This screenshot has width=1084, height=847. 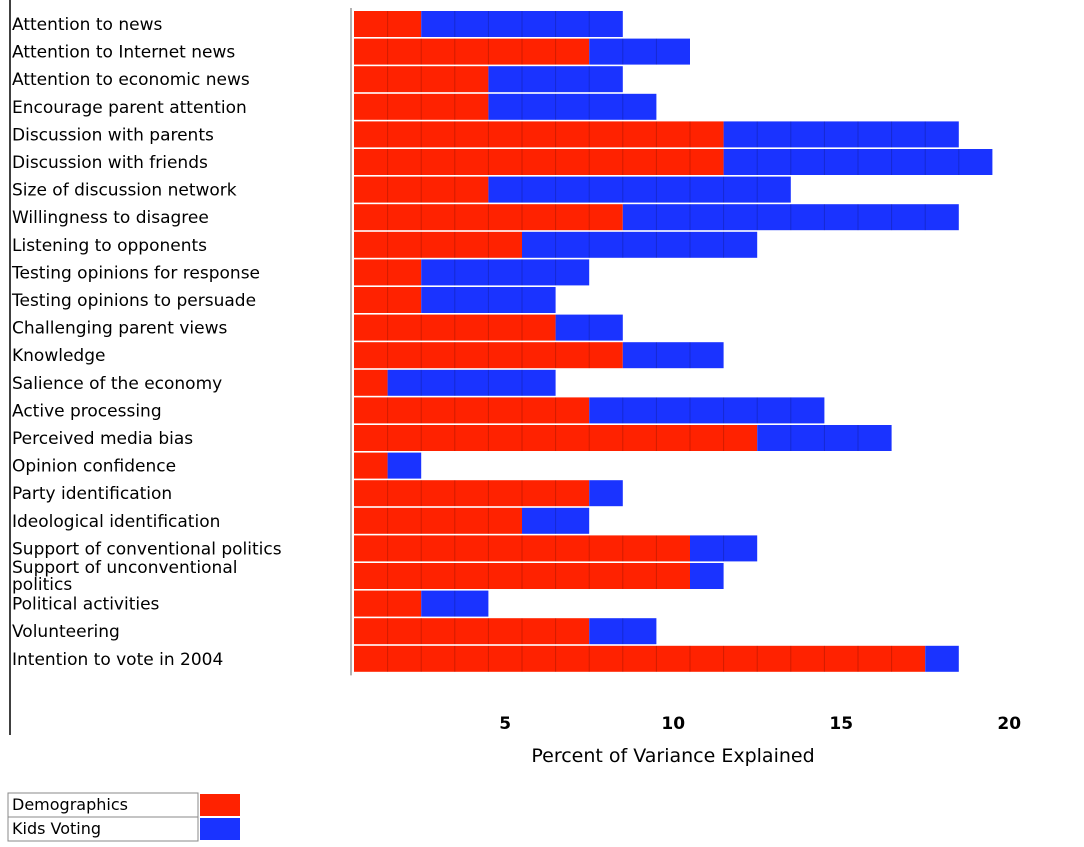 I want to click on category-label: Willingness to disagree, so click(x=110, y=218).